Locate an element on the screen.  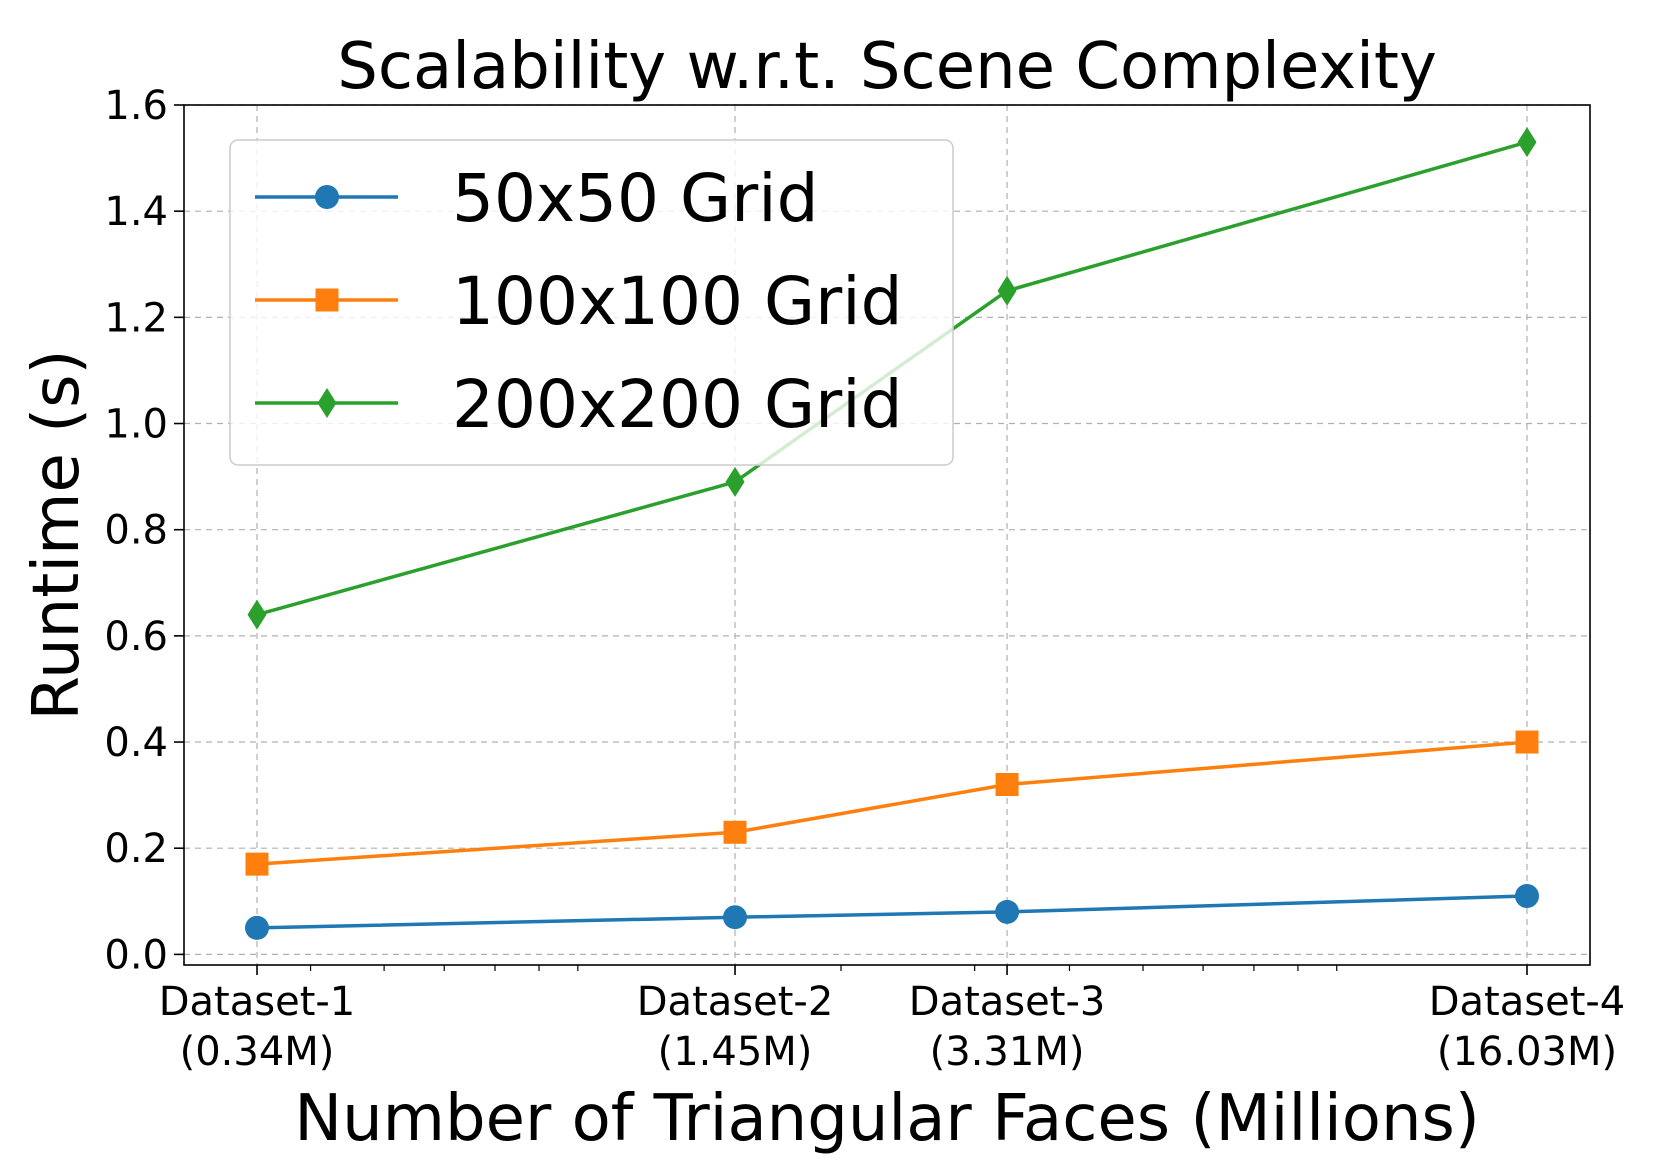
y-tick-label: 0.6 is located at coordinates (136, 637).